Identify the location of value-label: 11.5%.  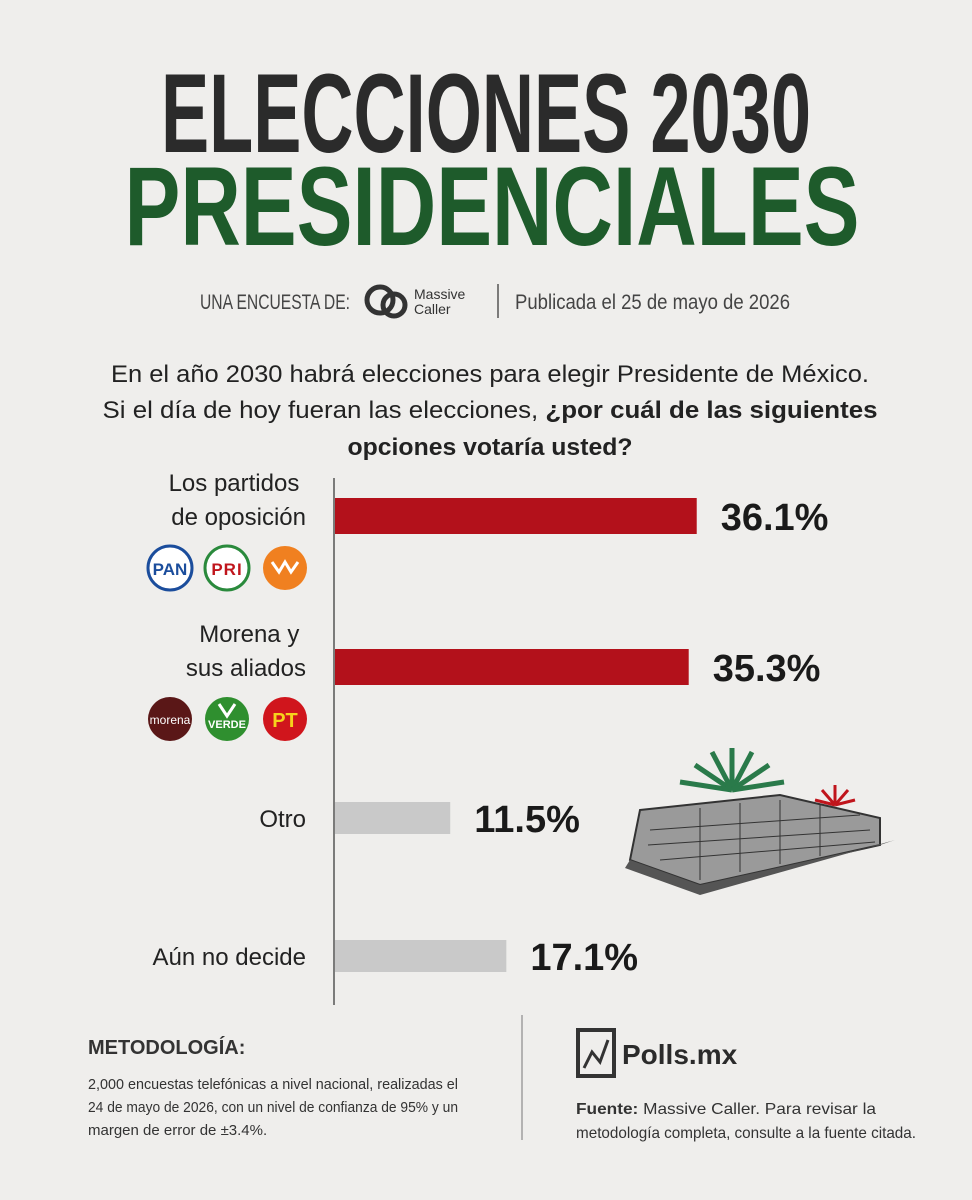
(527, 820).